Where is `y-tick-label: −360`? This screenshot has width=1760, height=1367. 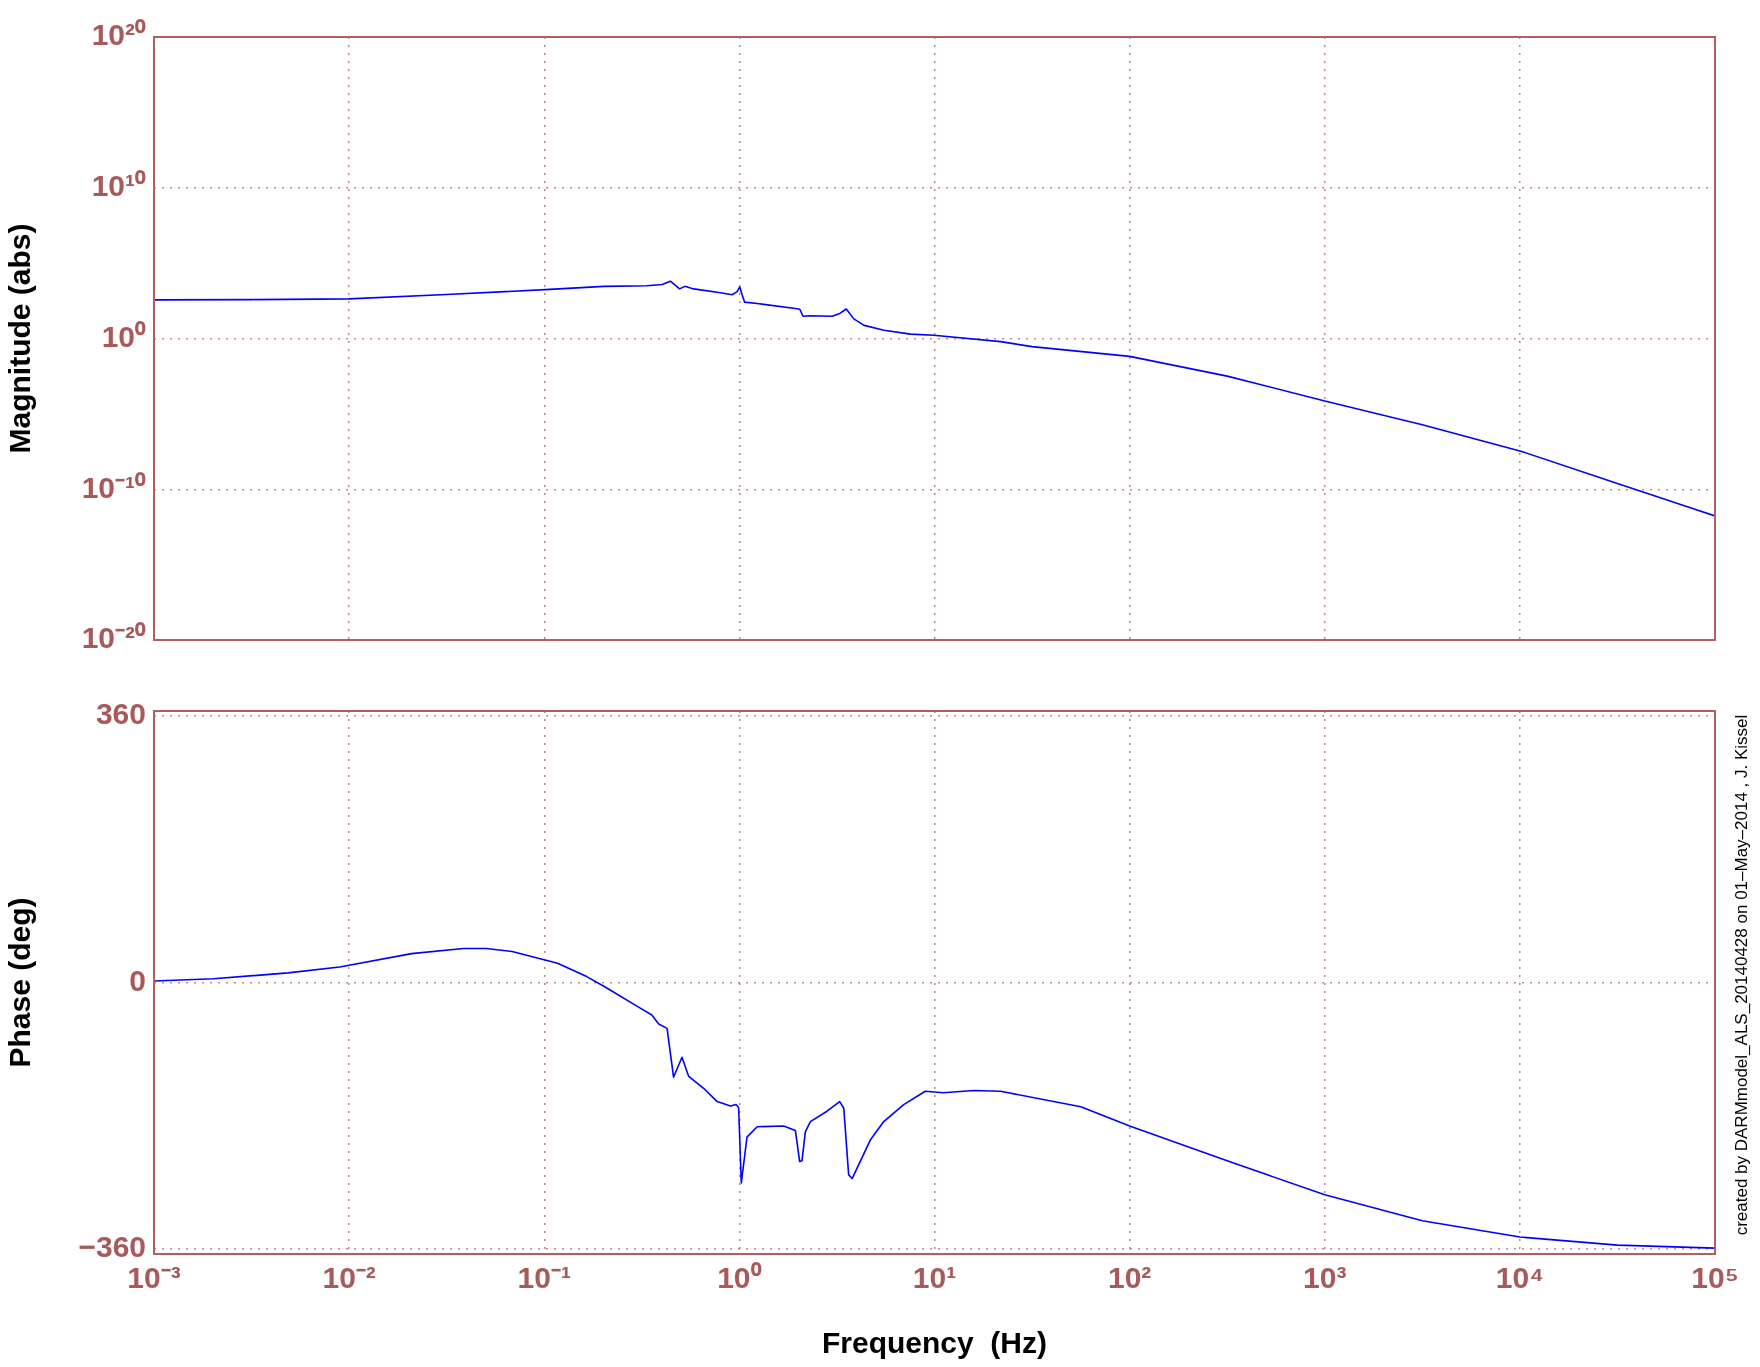 y-tick-label: −360 is located at coordinates (112, 1247).